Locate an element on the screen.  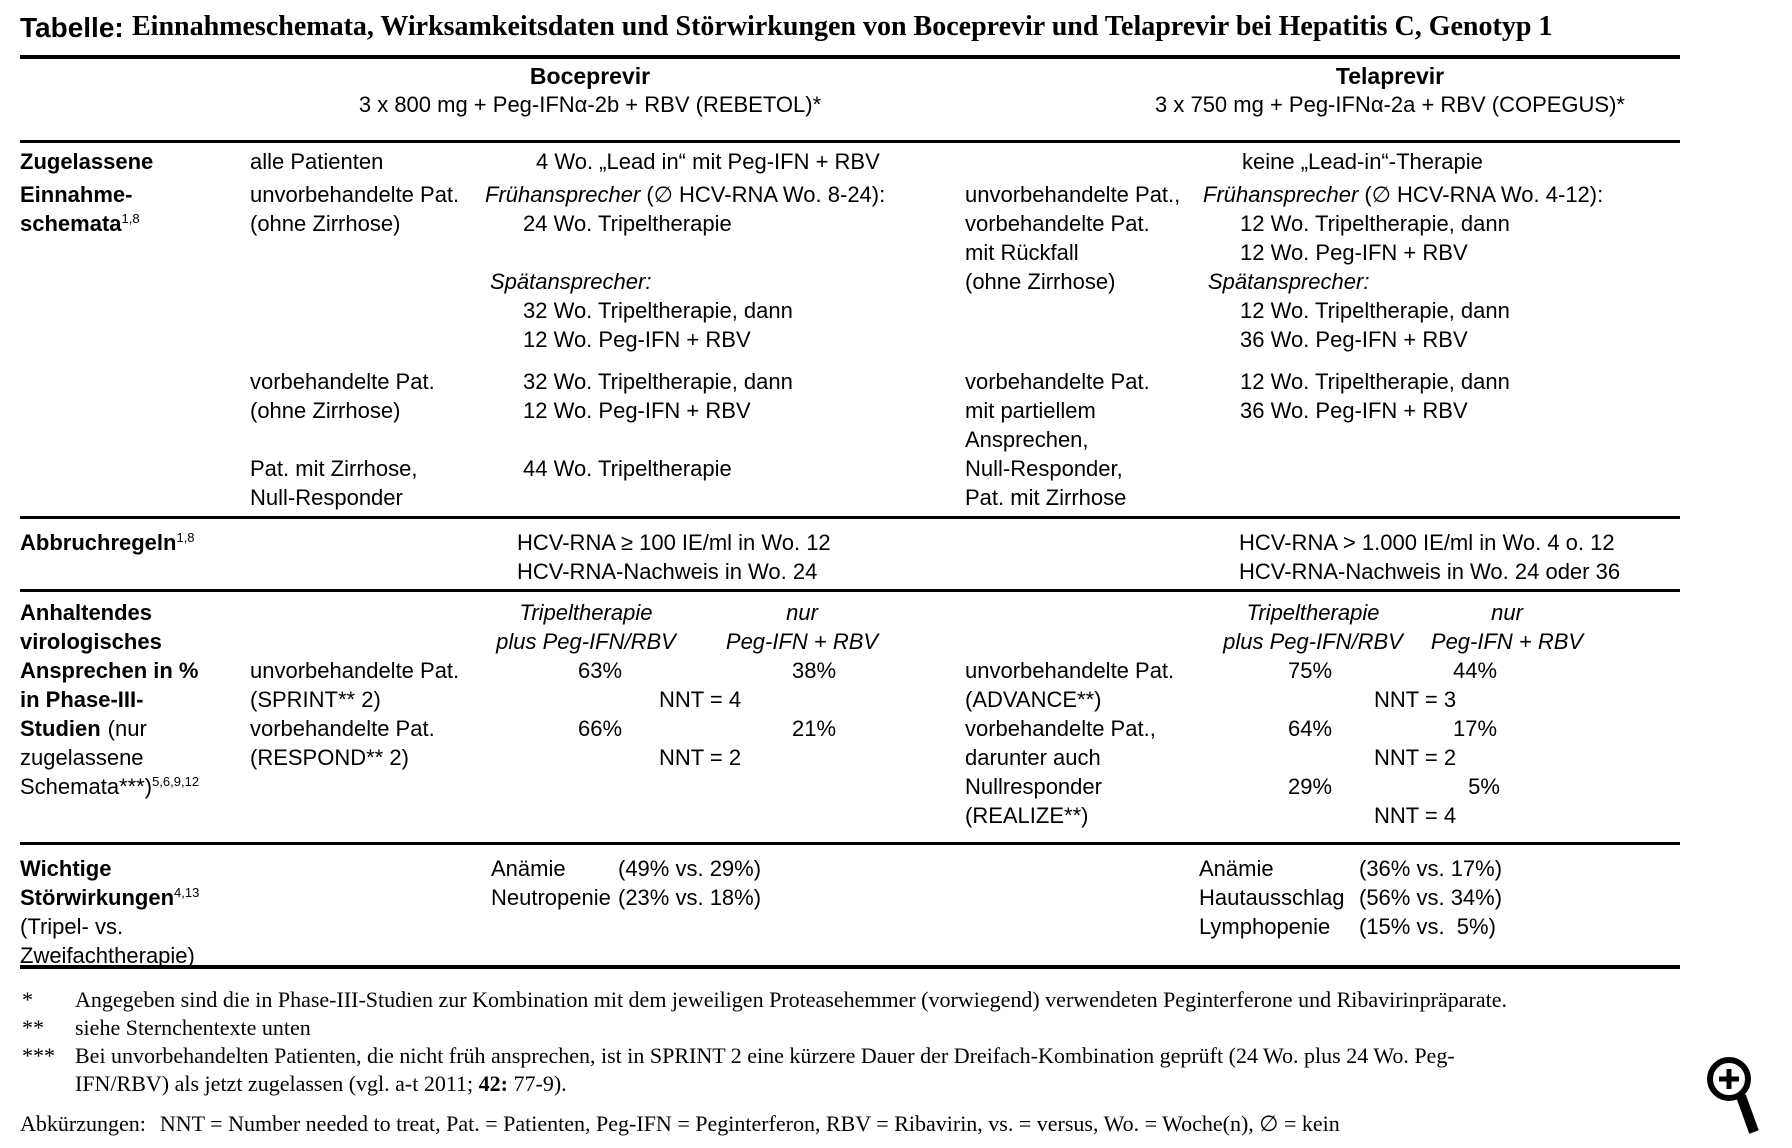
tel-svr-g1-nnt: NNT = 3 is located at coordinates (1415, 699).